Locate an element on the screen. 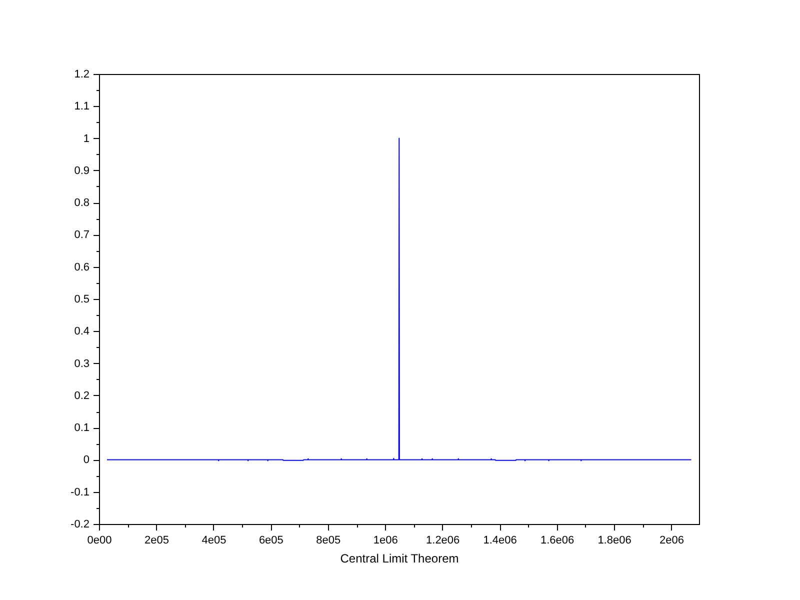 The width and height of the screenshot is (800, 600). y-tick-label: 0.6 is located at coordinates (82, 267).